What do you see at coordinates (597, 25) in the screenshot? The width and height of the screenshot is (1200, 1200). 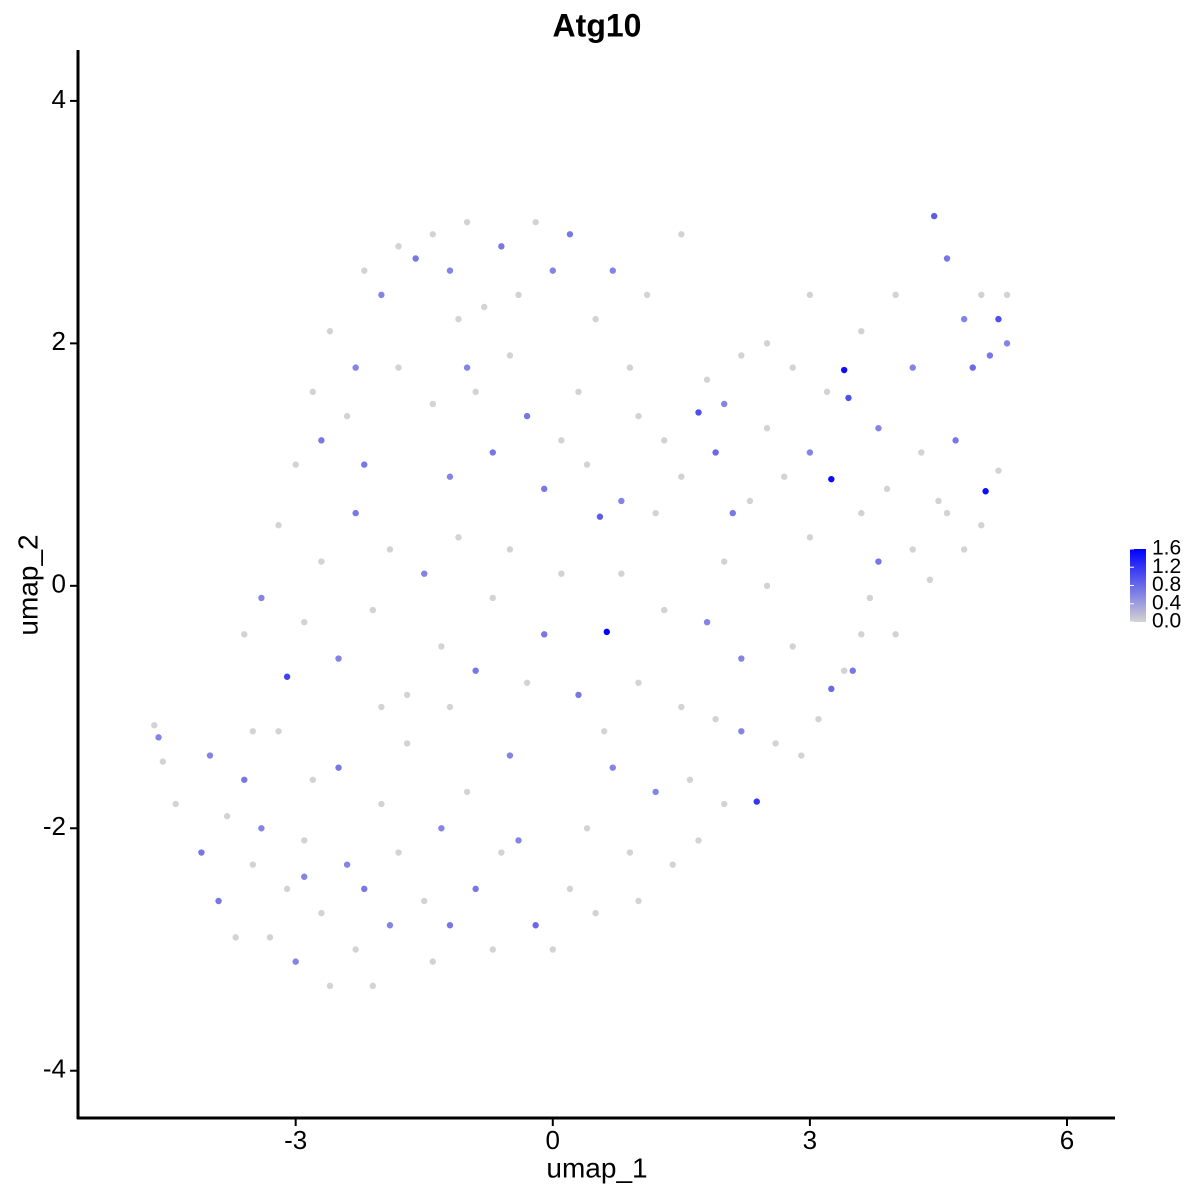 I see `chart-title: Atg10` at bounding box center [597, 25].